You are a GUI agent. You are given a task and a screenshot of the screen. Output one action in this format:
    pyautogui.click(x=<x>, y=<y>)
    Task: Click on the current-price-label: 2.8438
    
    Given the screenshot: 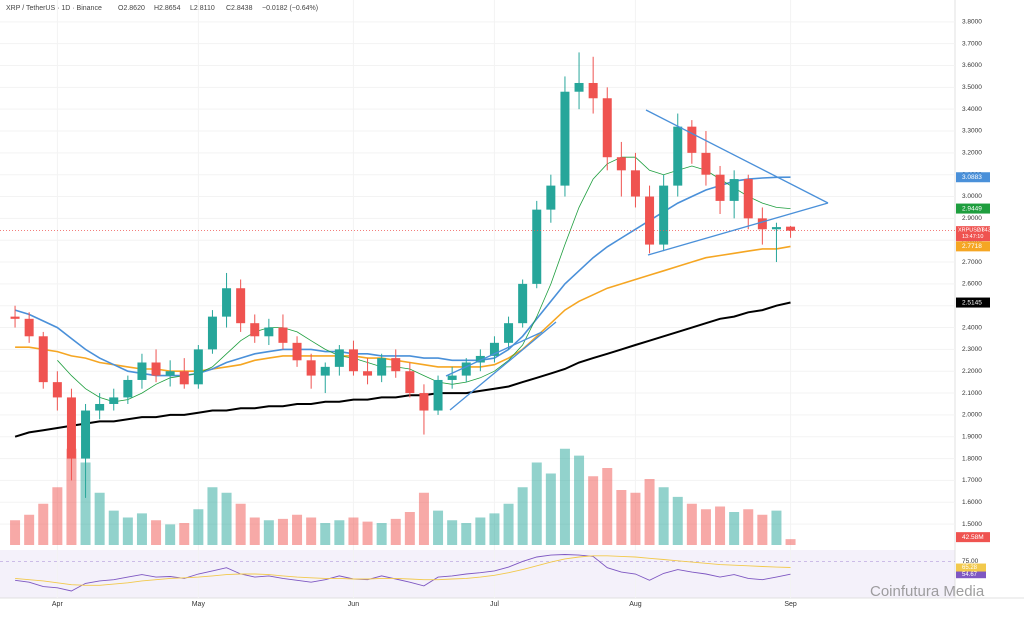 What is the action you would take?
    pyautogui.click(x=985, y=231)
    